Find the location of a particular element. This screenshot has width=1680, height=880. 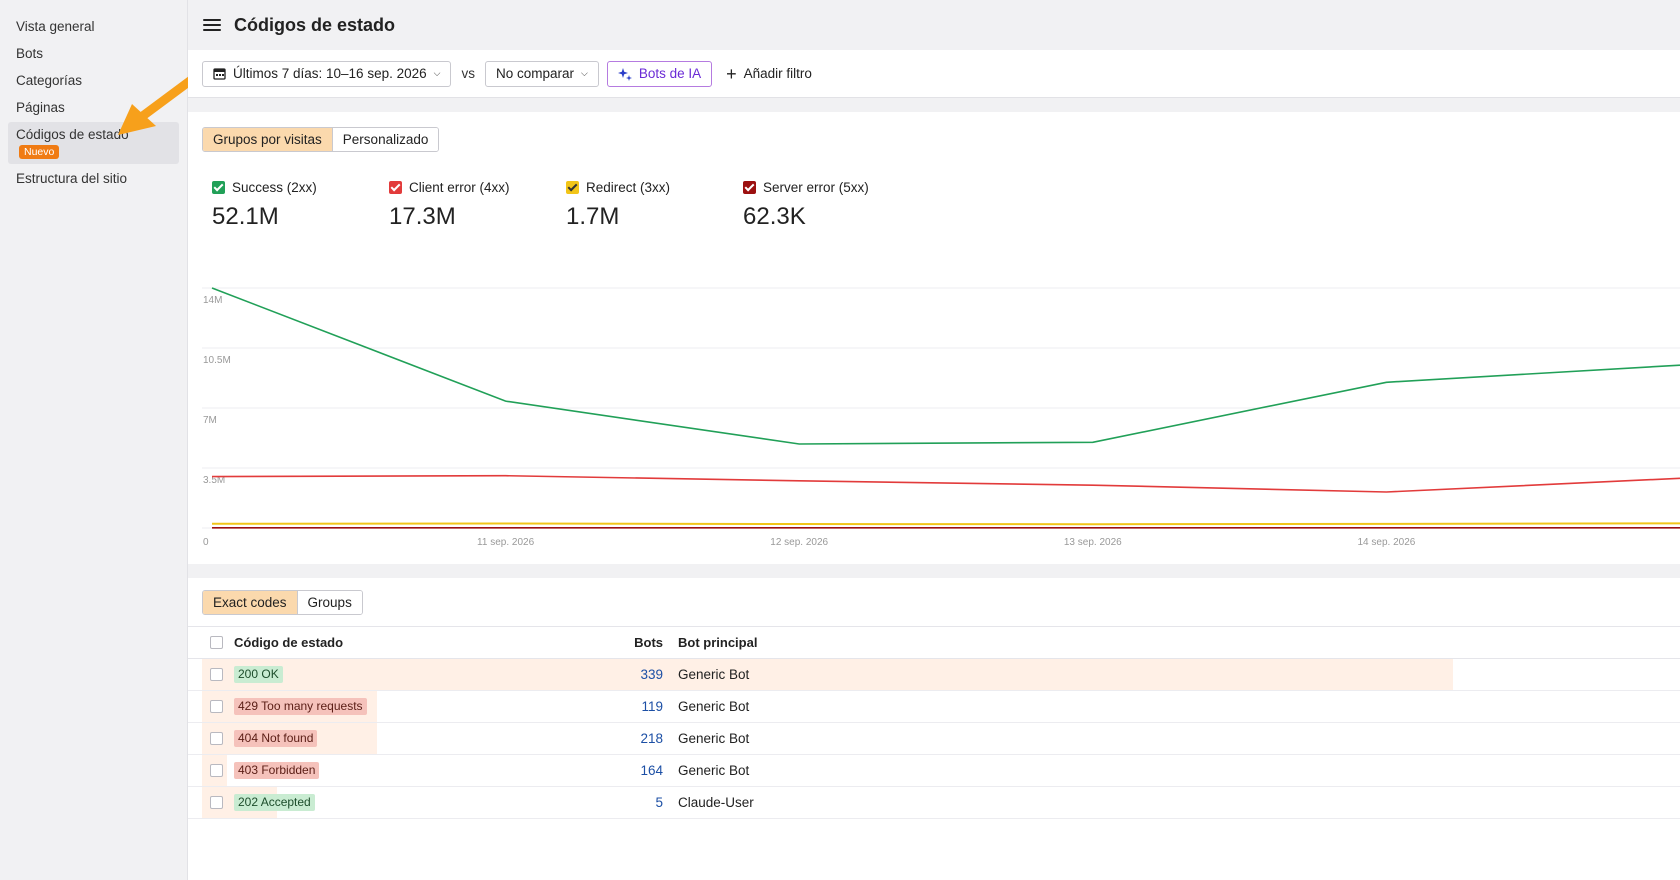

legend-label: Success (2xx) is located at coordinates (274, 187).